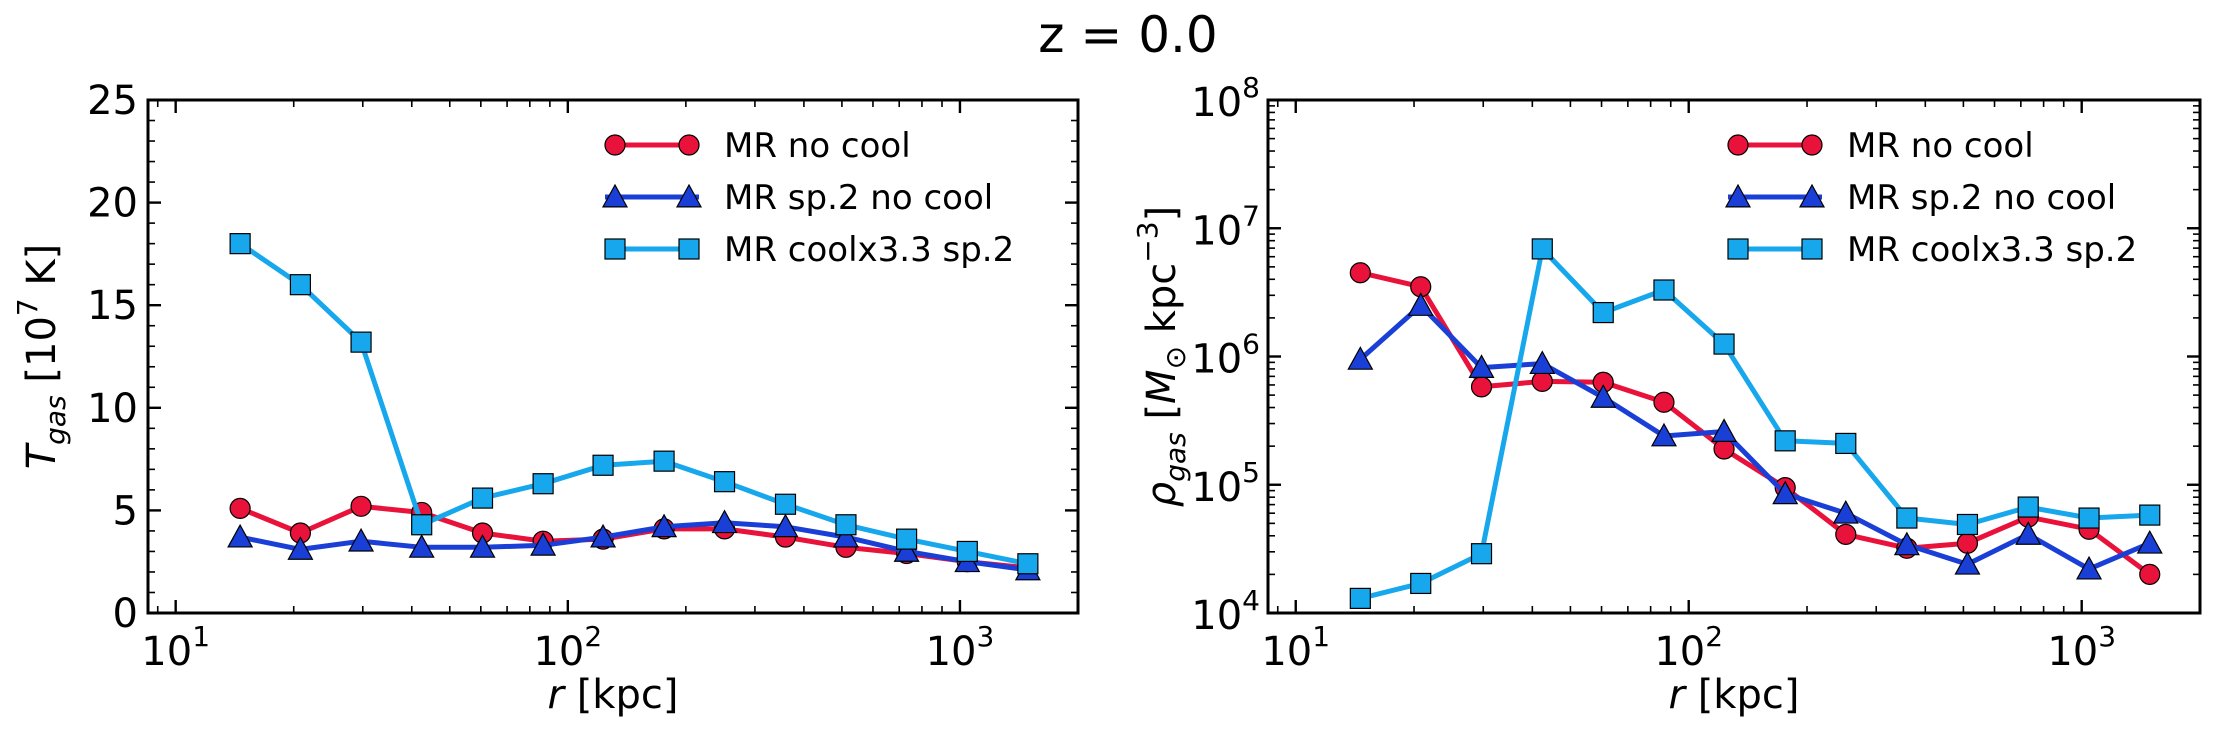 This screenshot has width=2217, height=736. What do you see at coordinates (1225, 611) in the screenshot?
I see `y-tick-label: 10⁴` at bounding box center [1225, 611].